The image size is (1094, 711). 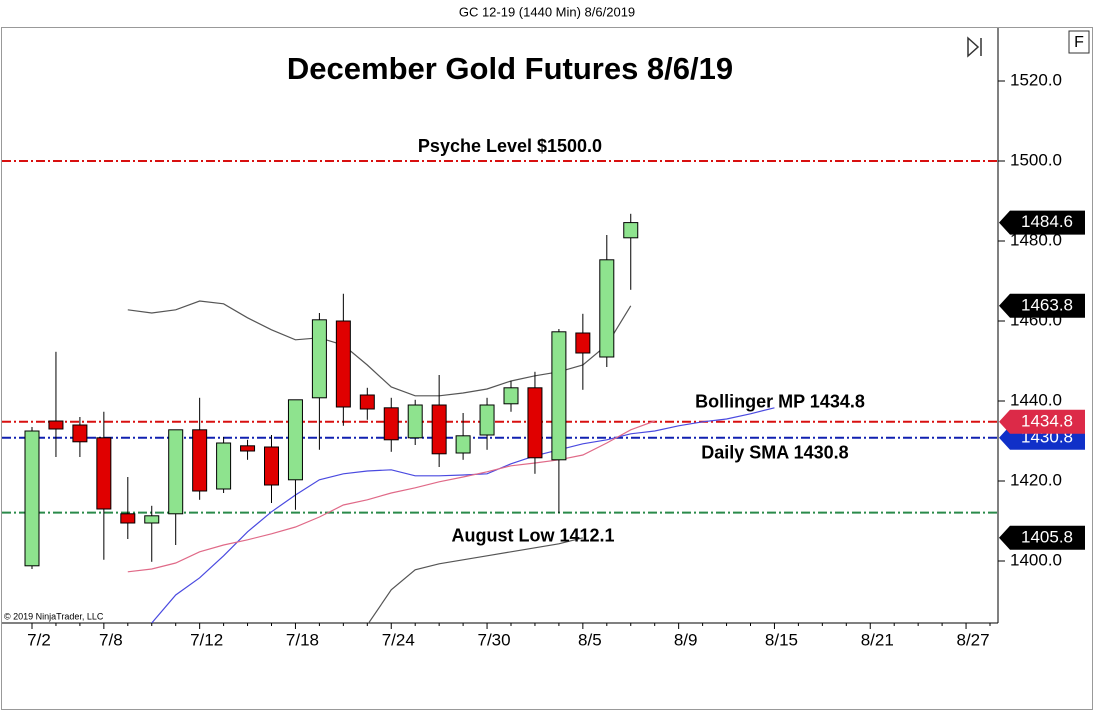 What do you see at coordinates (590, 639) in the screenshot?
I see `x-tick-label: 8/5` at bounding box center [590, 639].